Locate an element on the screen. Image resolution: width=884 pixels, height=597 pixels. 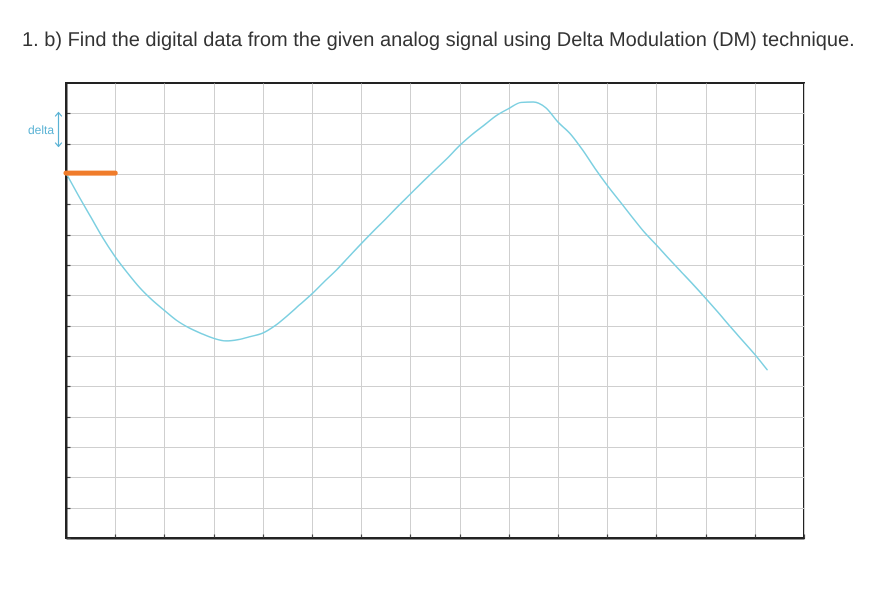
chart-title: 1. b) Find the digital data from the given analog signal using Delta Modulation (DM) technique. is located at coordinates (438, 40).